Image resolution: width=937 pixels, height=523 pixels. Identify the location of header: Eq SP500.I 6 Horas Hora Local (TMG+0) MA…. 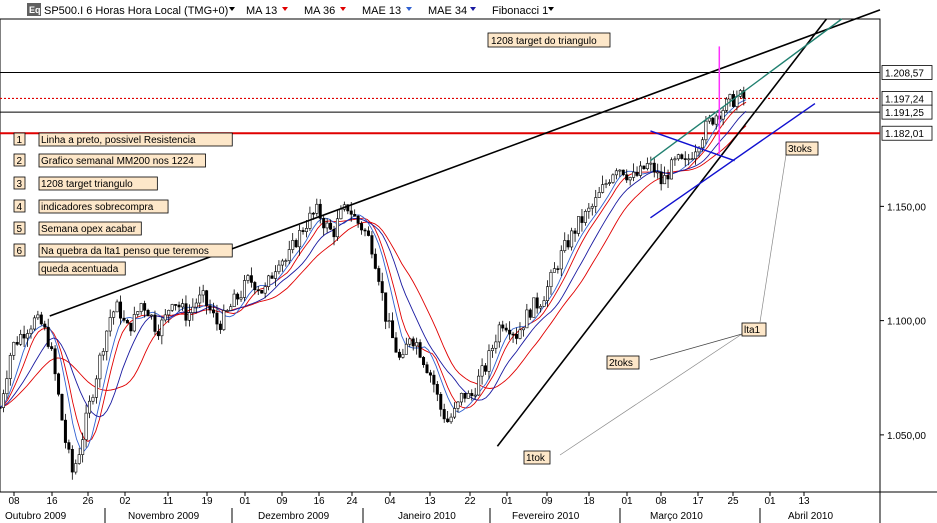
(290, 10).